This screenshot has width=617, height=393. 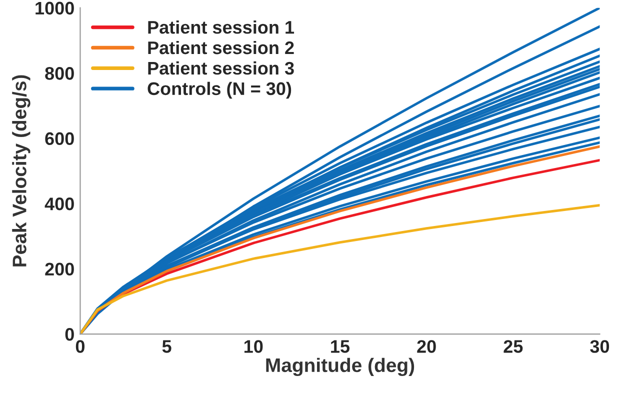 What do you see at coordinates (221, 68) in the screenshot?
I see `legend-label: Patient session 3` at bounding box center [221, 68].